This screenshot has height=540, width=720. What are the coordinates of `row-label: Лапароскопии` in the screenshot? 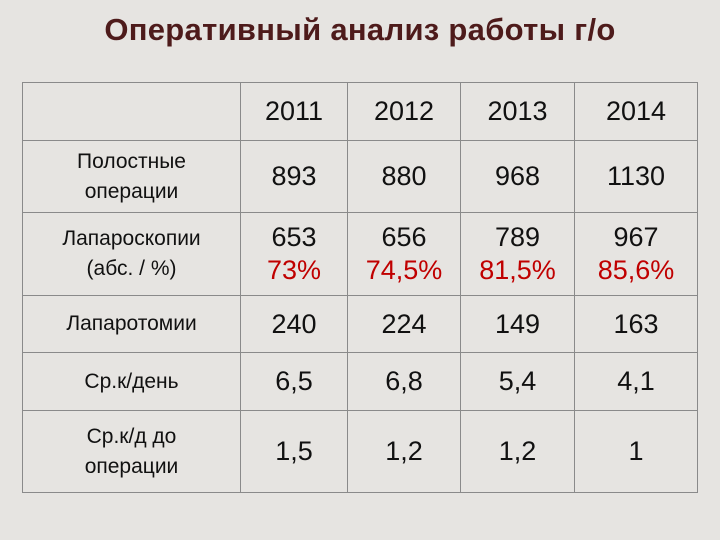 It's located at (131, 238).